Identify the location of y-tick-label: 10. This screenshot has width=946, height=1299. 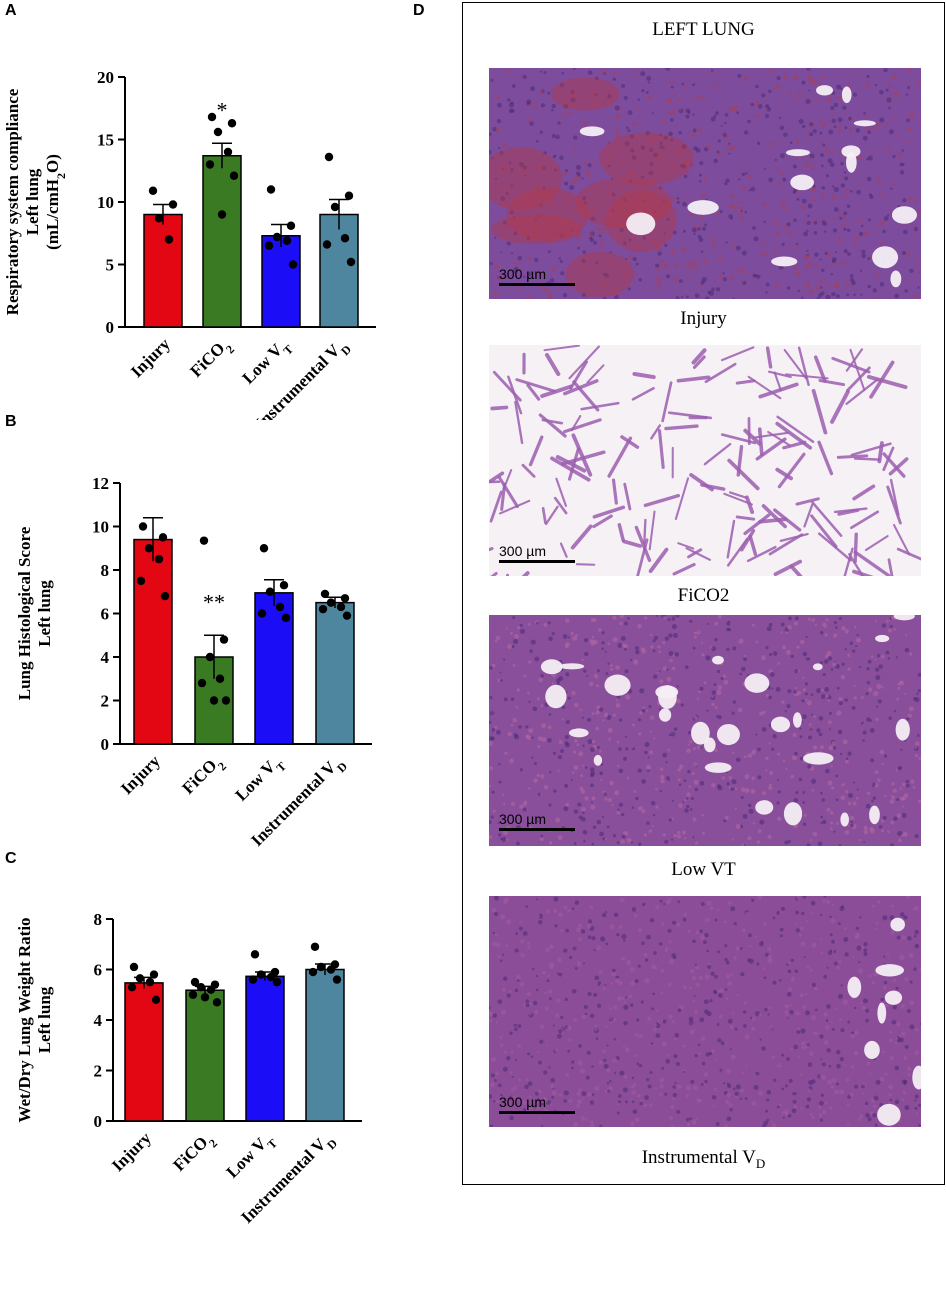
(100, 527).